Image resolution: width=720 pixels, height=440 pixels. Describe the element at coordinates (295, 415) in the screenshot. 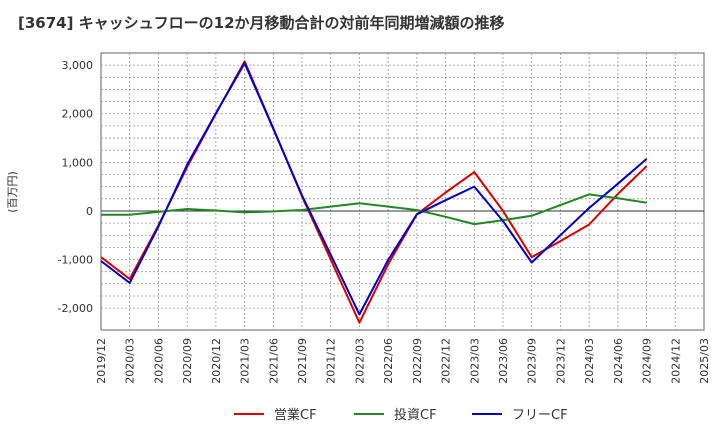

I see `legend-label: 営業CF` at that location.